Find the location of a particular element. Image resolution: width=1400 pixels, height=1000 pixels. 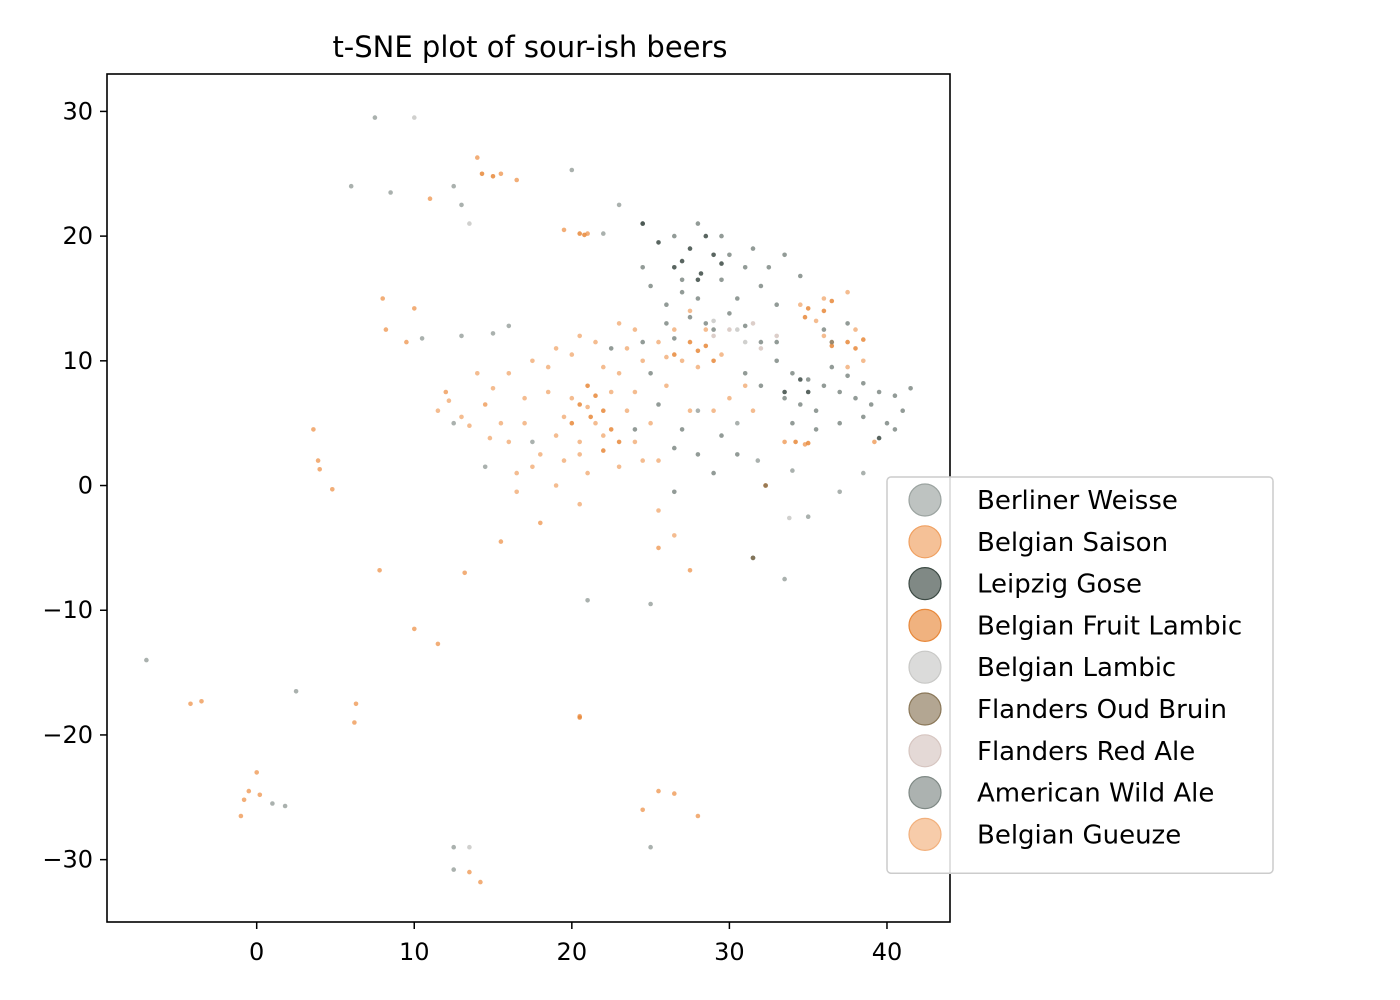

x-tick-label: 20 is located at coordinates (572, 952).